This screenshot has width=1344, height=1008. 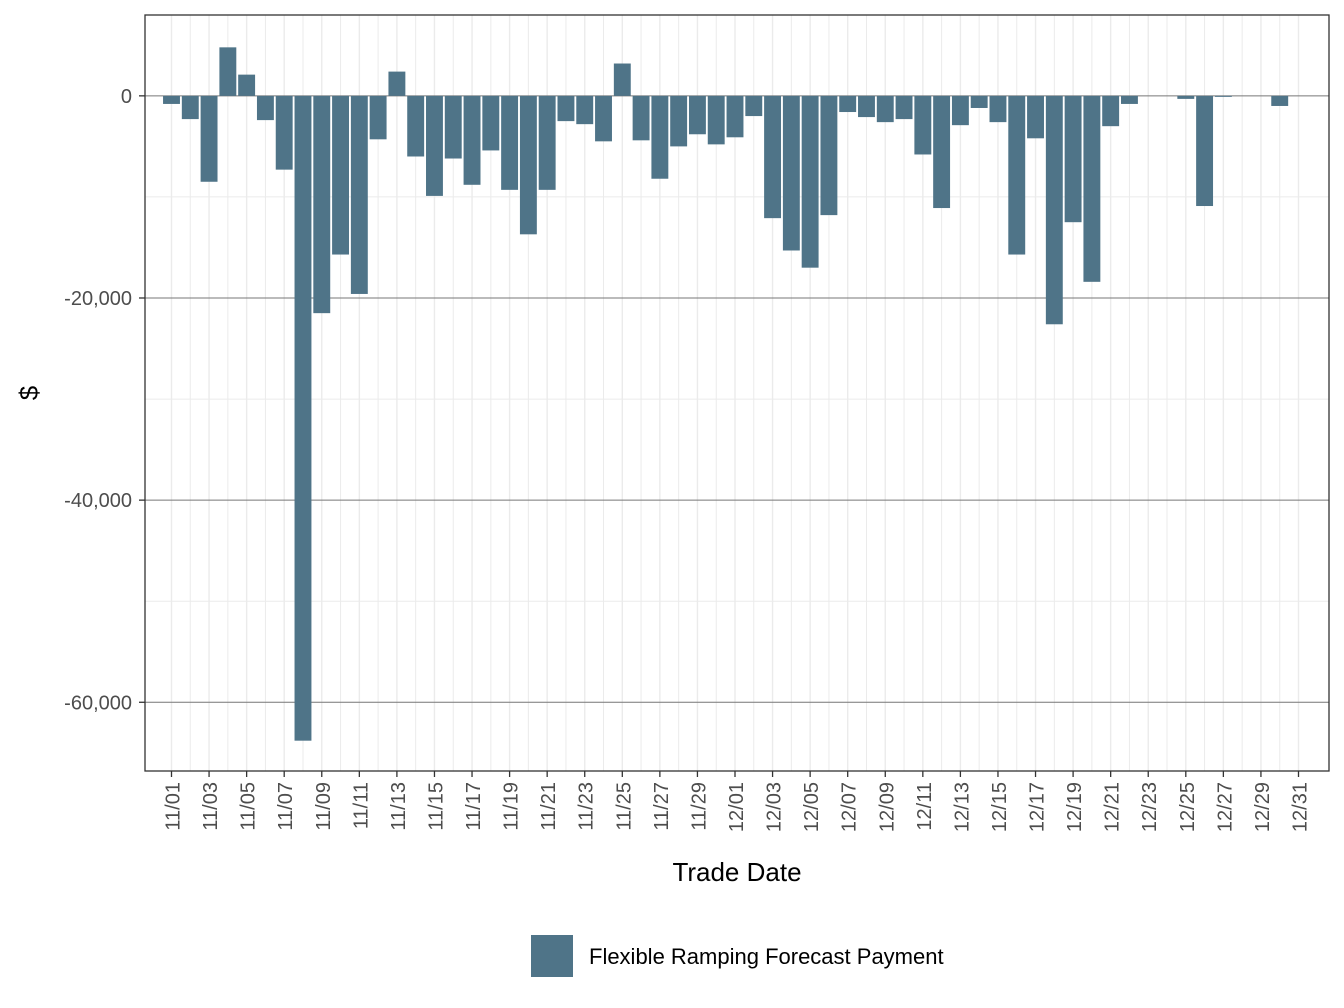 I want to click on x-tick-label: 12/07, so click(x=850, y=807).